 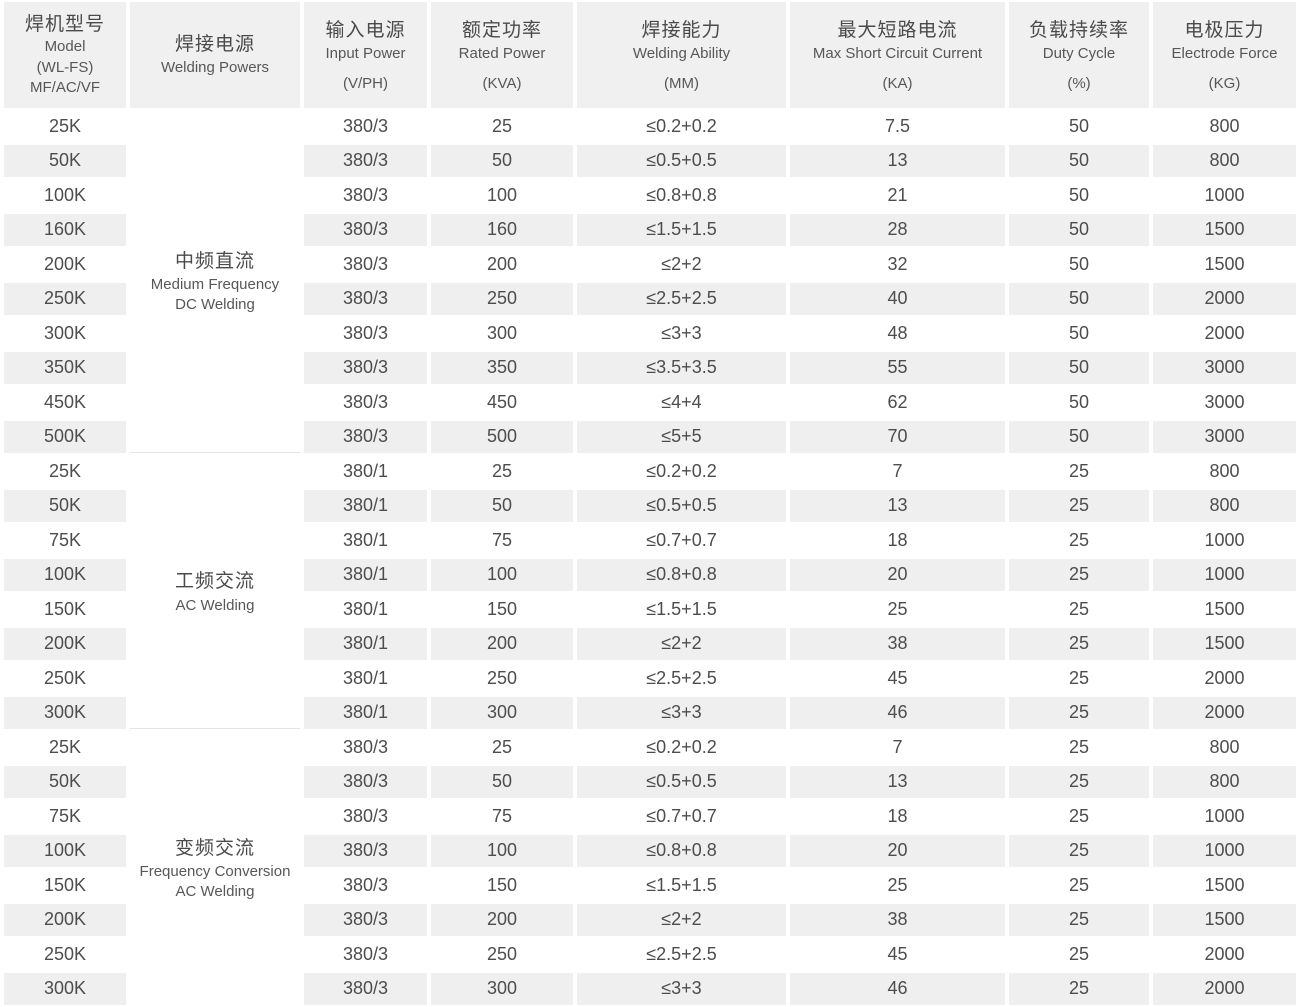 I want to click on cell-rated-power: 300, so click(x=502, y=333).